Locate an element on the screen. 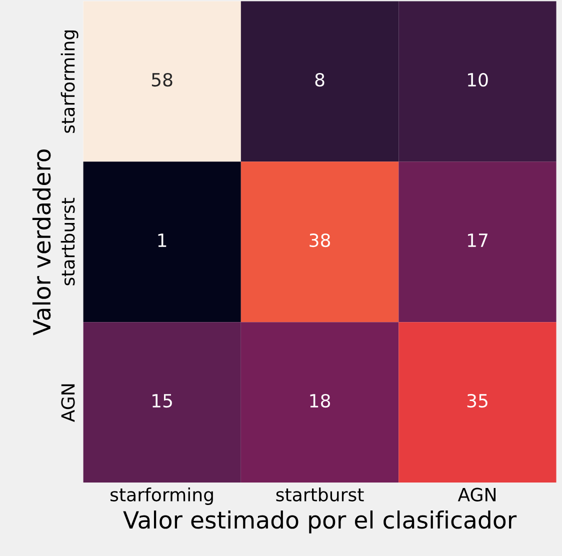 The width and height of the screenshot is (562, 556). x-axis-title: Valor estimado por el clasificador is located at coordinates (320, 522).